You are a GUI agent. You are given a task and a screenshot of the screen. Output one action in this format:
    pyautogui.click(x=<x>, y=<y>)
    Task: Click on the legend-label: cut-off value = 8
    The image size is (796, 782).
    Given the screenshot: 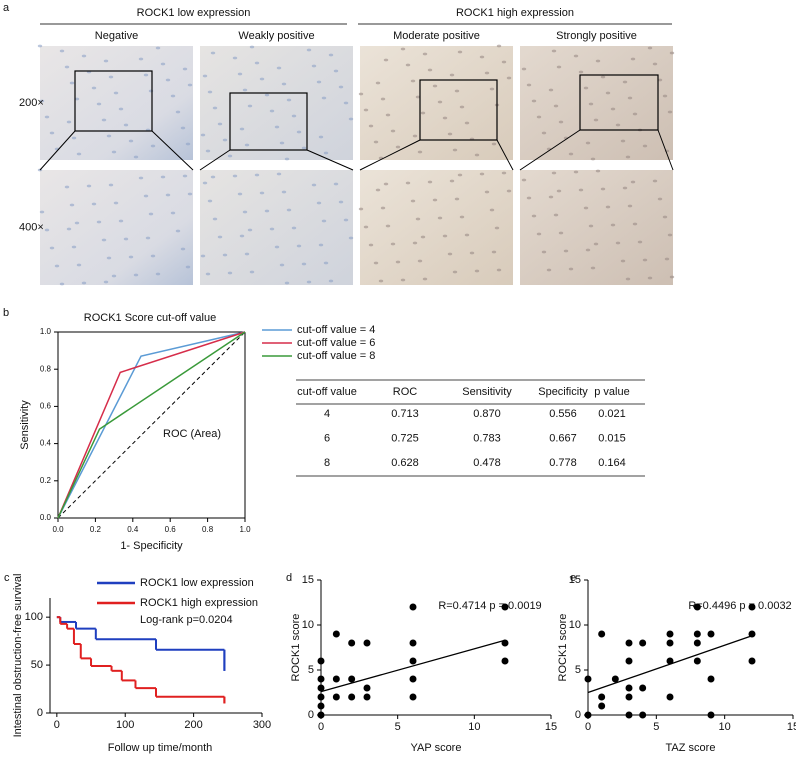 What is the action you would take?
    pyautogui.click(x=336, y=356)
    